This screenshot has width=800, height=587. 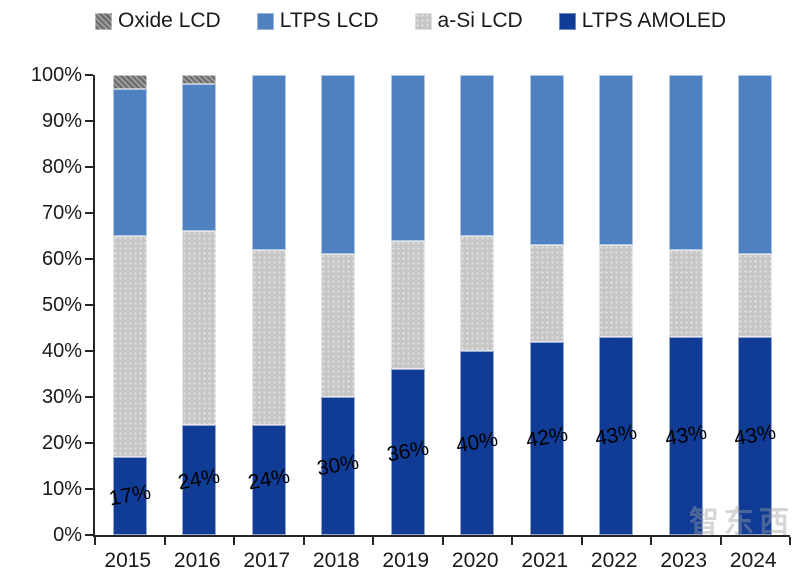 I want to click on bar-column-2022: 43%, so click(x=617, y=305).